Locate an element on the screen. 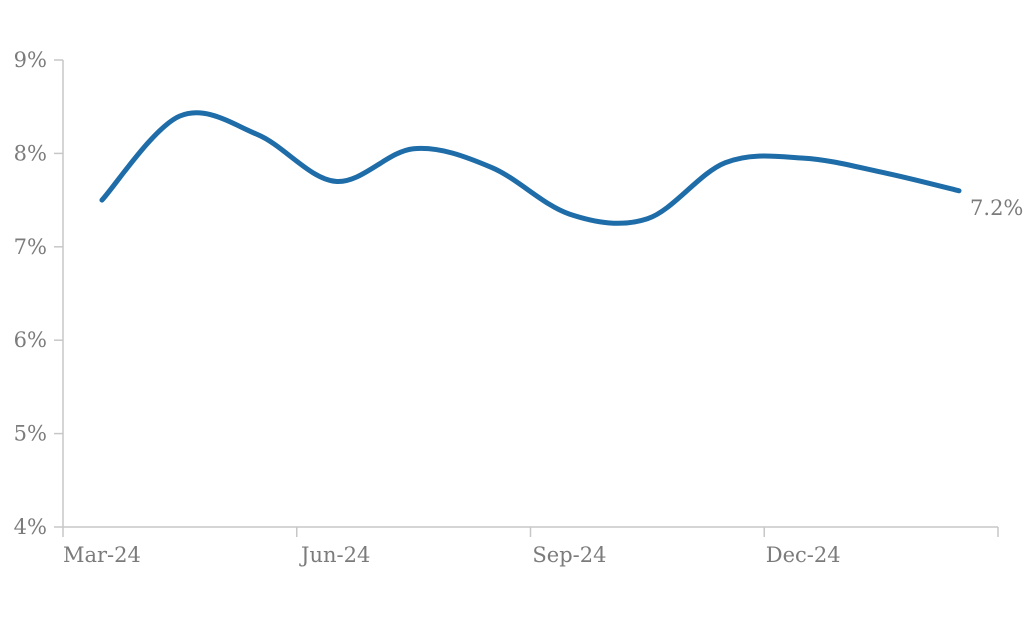 This screenshot has height=617, width=1024. x-tick-label: Mar-24 is located at coordinates (102, 555).